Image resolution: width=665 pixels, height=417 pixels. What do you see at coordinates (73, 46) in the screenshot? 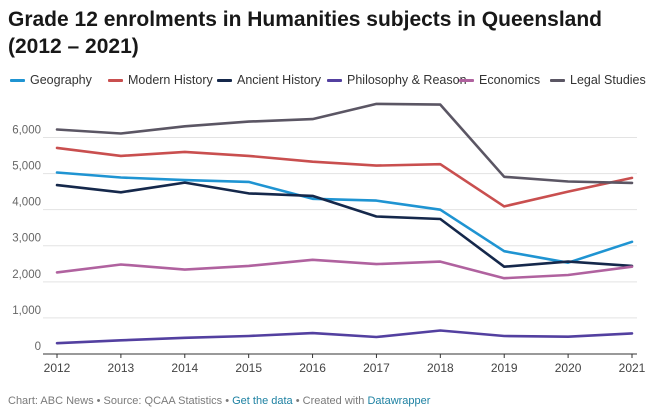
I see `chart-title-line-2: (2012 – 2021)` at bounding box center [73, 46].